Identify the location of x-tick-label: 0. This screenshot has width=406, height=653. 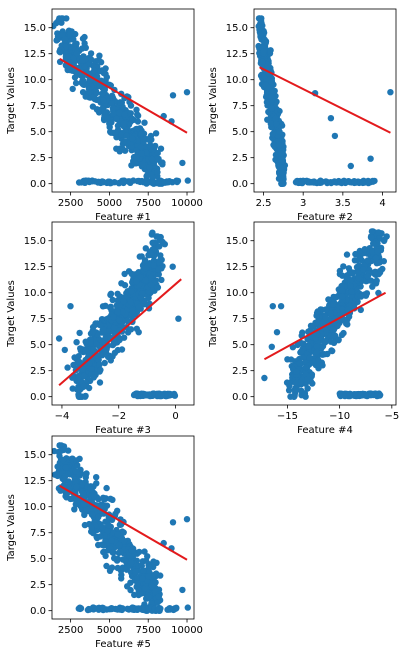
(175, 416).